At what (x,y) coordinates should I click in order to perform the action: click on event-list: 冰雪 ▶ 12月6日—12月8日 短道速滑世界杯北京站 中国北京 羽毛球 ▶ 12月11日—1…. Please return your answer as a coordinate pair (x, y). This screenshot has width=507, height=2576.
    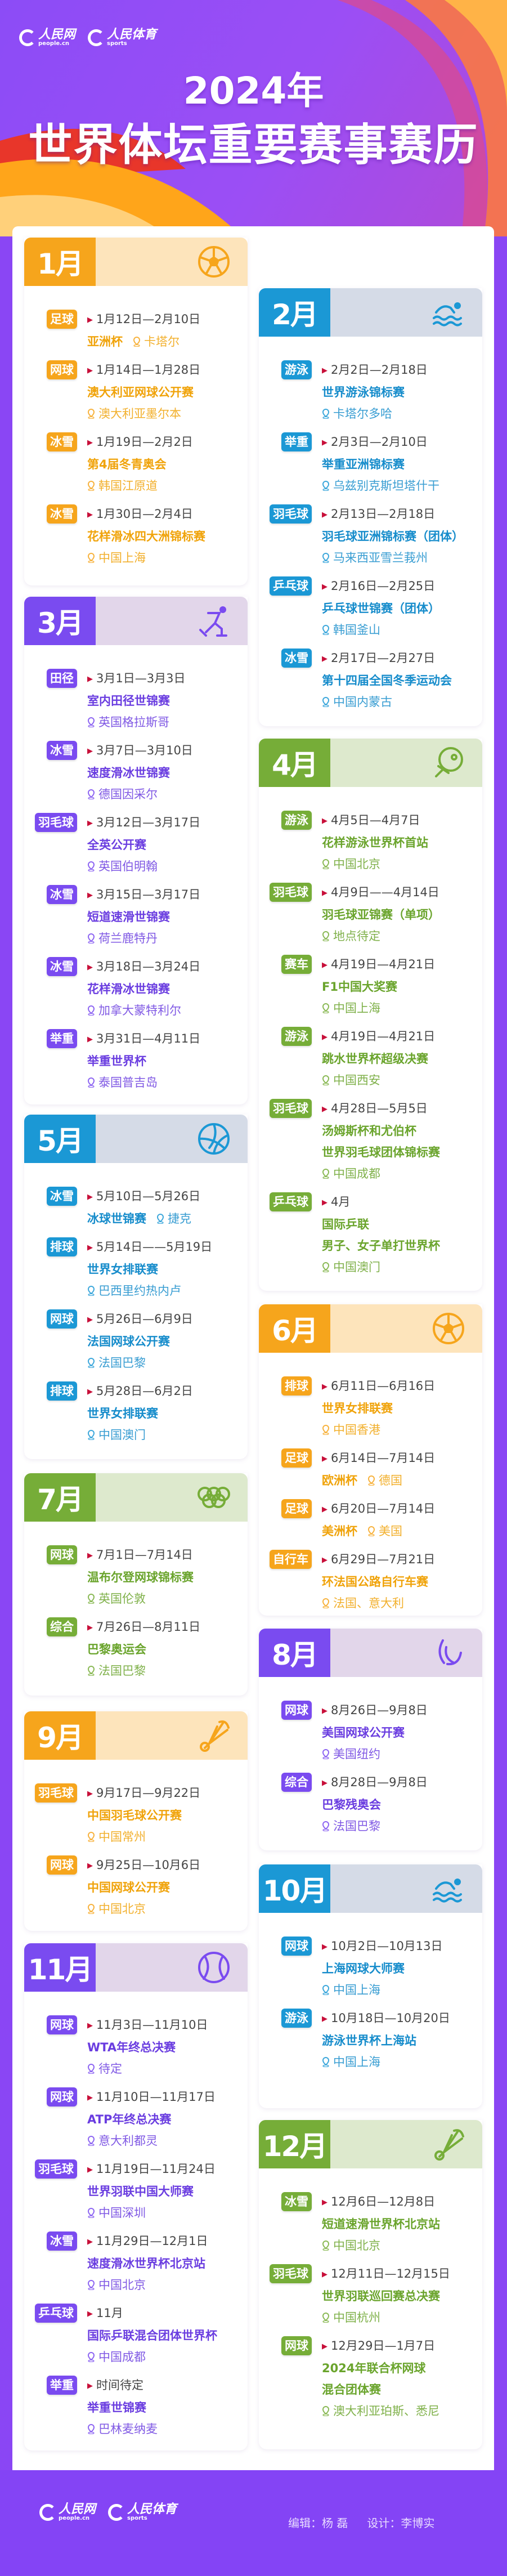
    Looking at the image, I should click on (370, 2295).